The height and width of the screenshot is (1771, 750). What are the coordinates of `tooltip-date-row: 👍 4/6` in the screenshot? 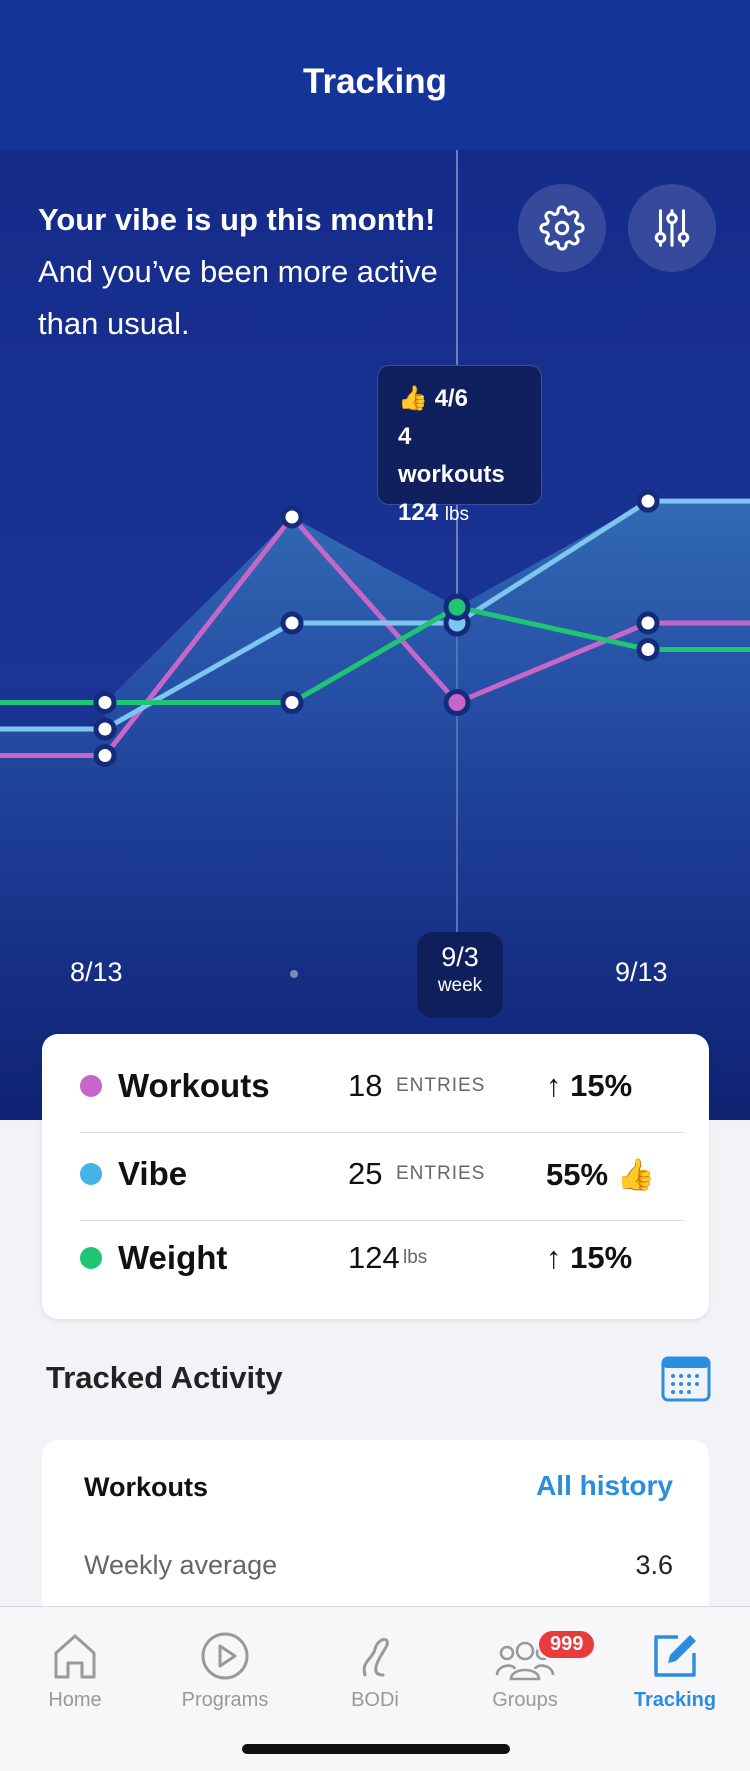 It's located at (459, 399).